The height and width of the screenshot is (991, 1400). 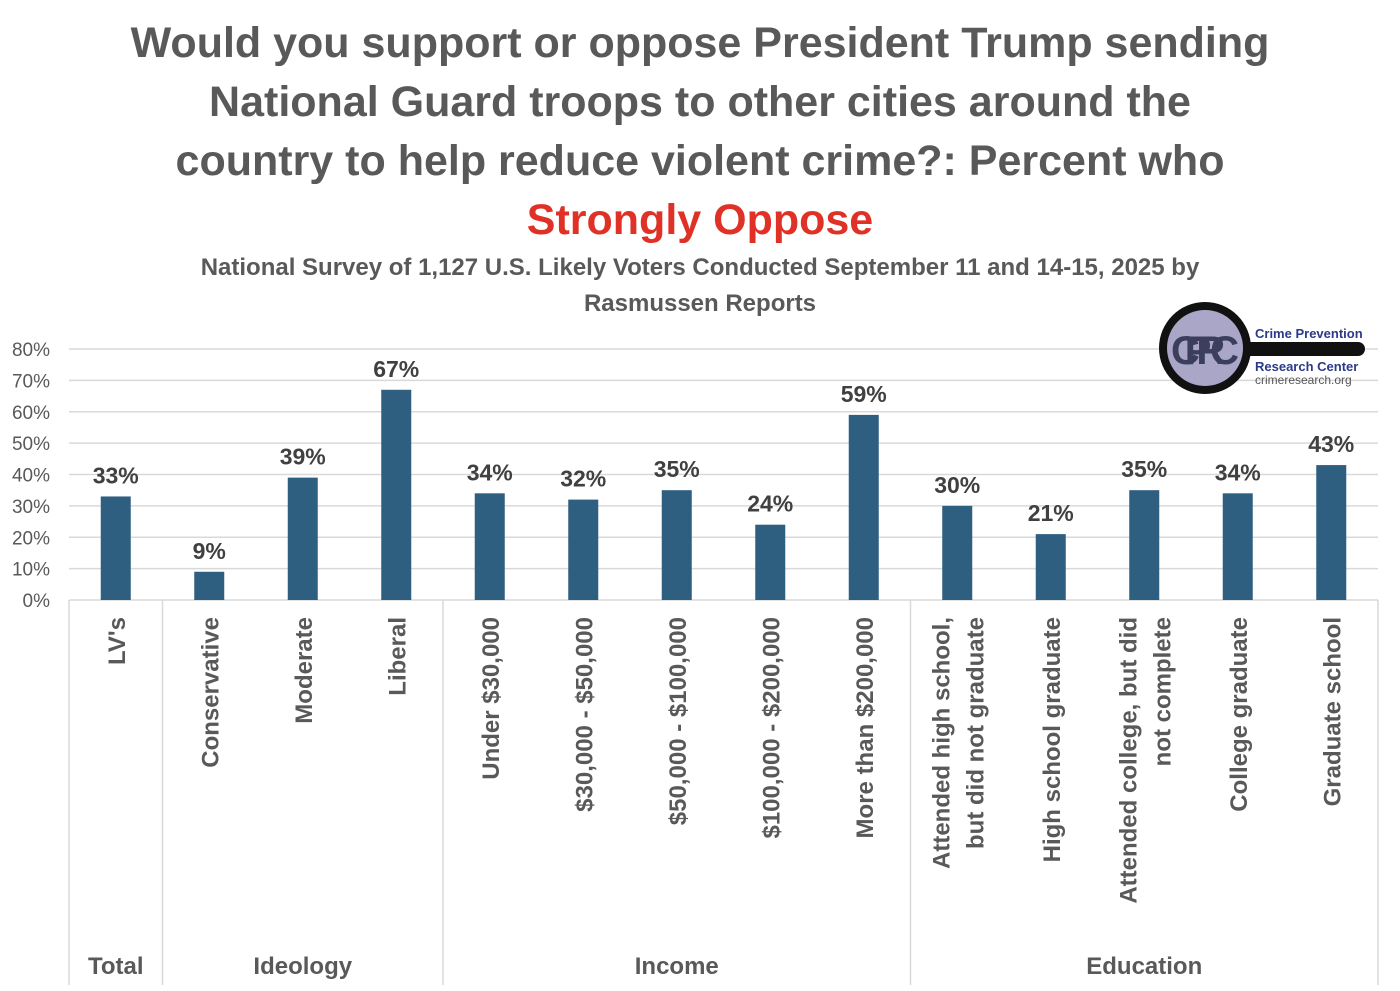 I want to click on category-label: $30,000 - $50,000, so click(x=584, y=714).